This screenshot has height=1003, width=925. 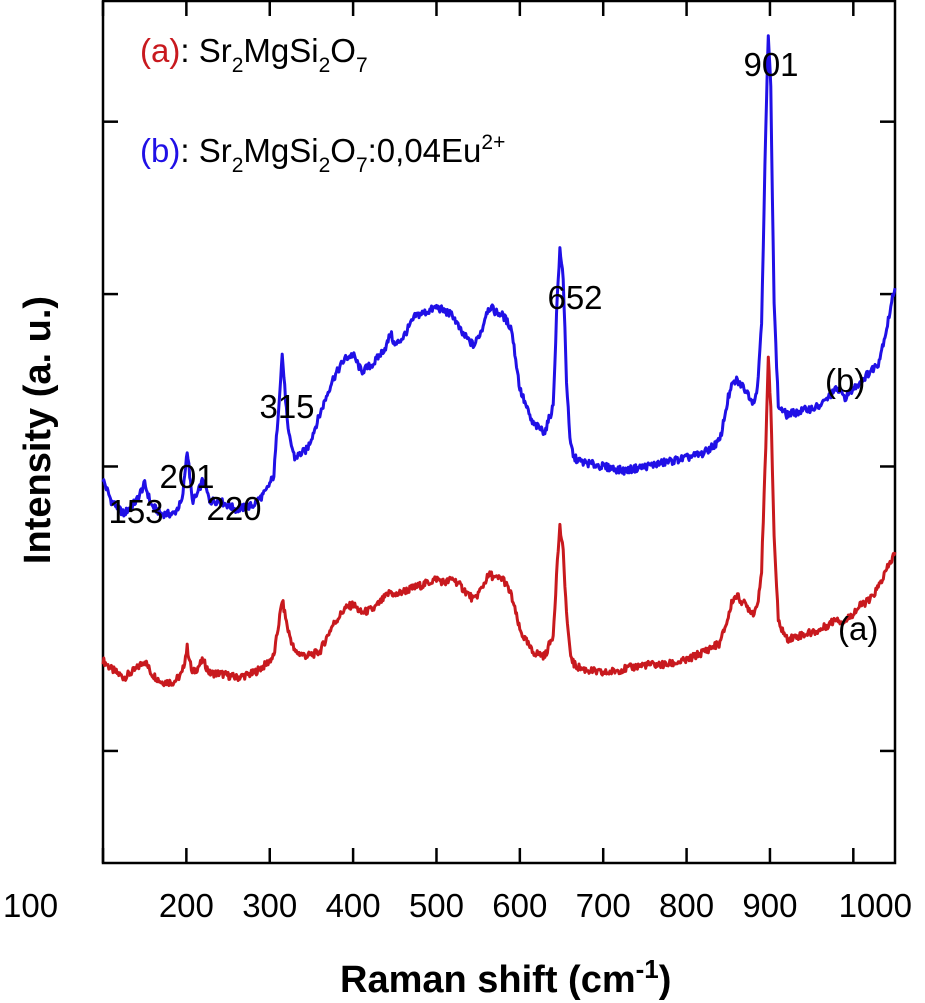 What do you see at coordinates (38, 430) in the screenshot?
I see `y-axis-title: Intensity (a. u.)` at bounding box center [38, 430].